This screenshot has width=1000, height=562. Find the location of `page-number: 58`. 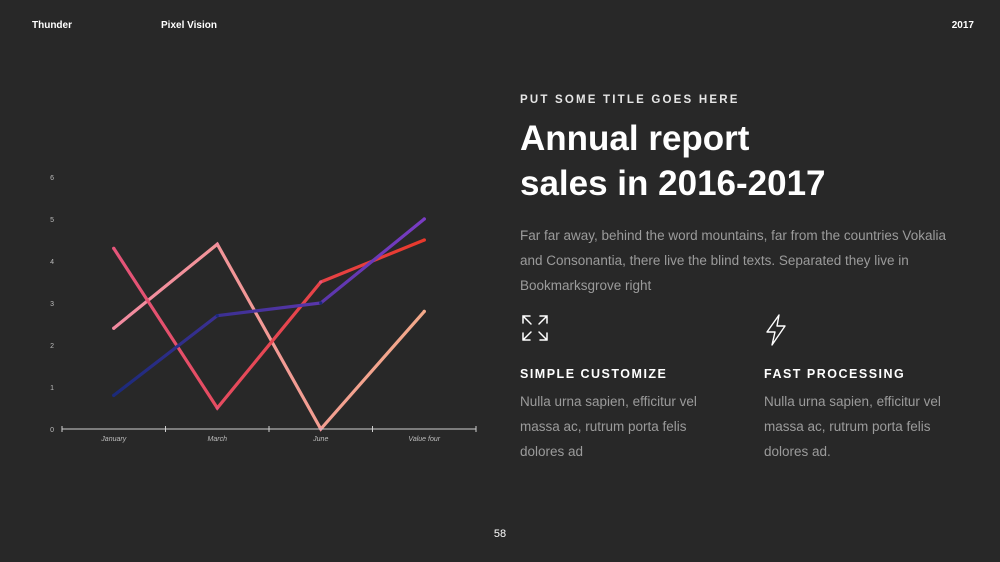

page-number: 58 is located at coordinates (500, 534).